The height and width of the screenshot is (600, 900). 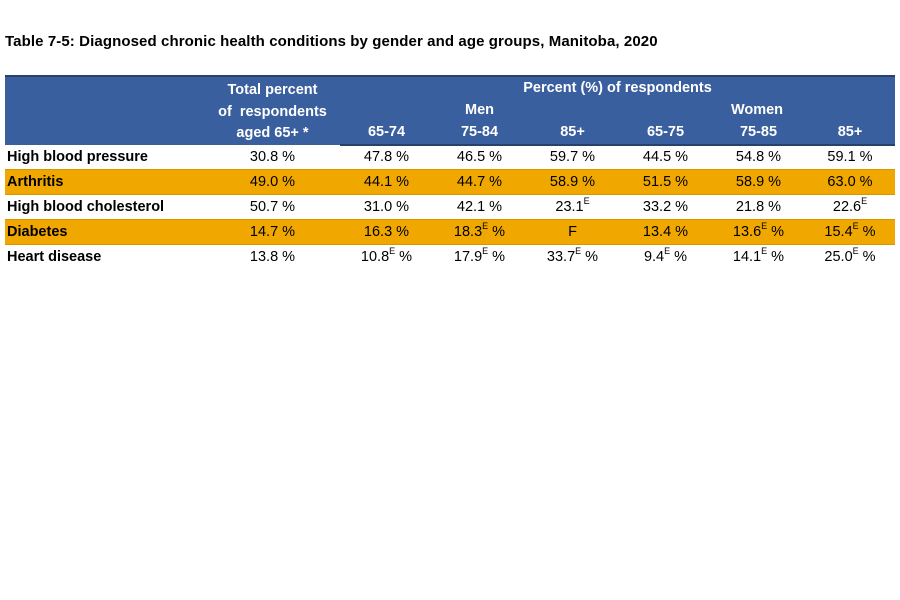 What do you see at coordinates (471, 157) in the screenshot?
I see `cell-value: 46.5` at bounding box center [471, 157].